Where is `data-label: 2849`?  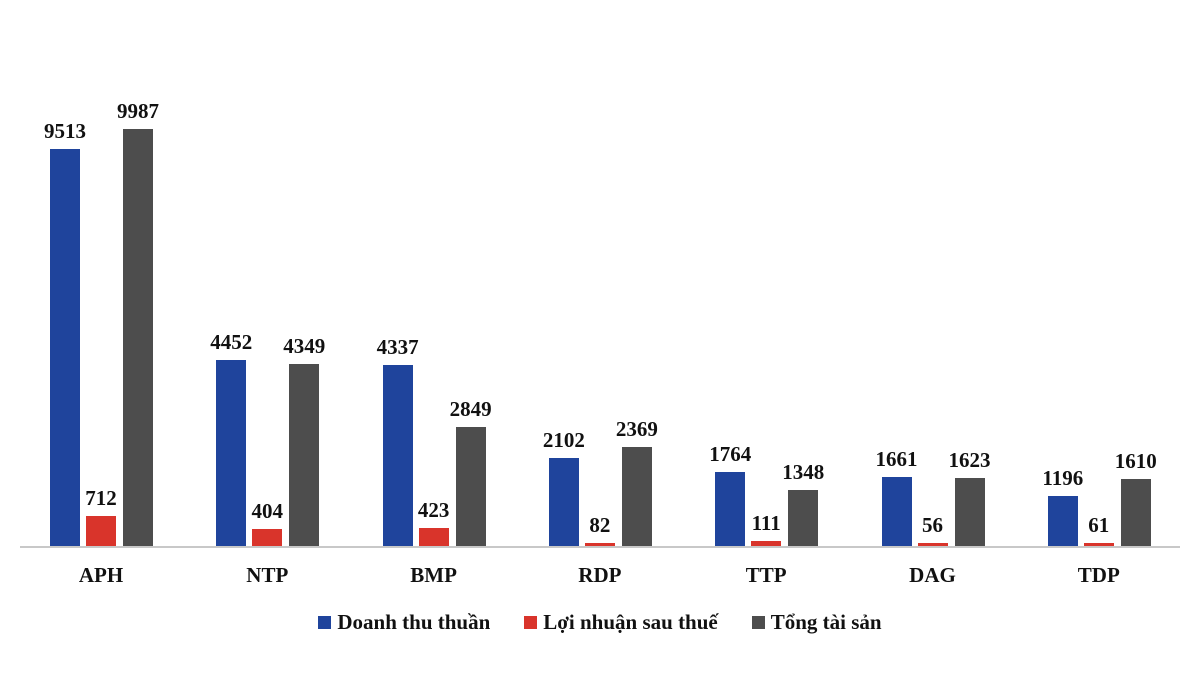 data-label: 2849 is located at coordinates (470, 409).